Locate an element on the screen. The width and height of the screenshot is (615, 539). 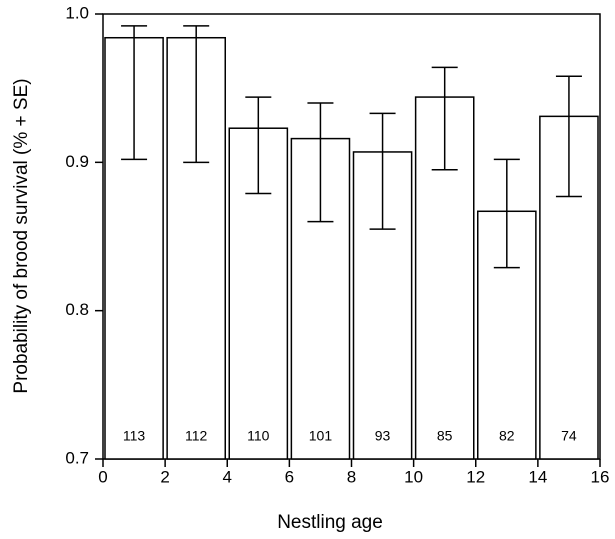
y-tick-label: 1.0 is located at coordinates (77, 12).